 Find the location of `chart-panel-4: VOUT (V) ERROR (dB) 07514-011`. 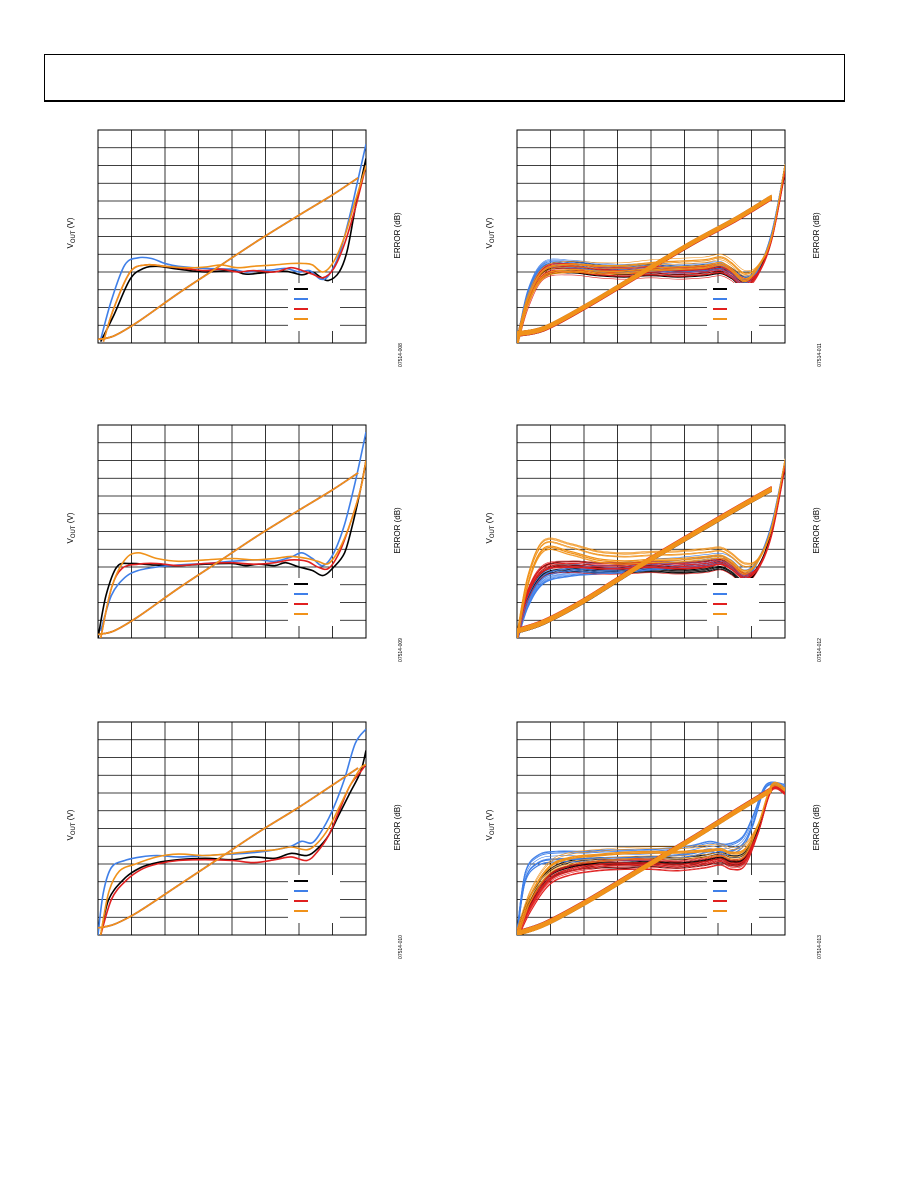

chart-panel-4: VOUT (V) ERROR (dB) 07514-011 is located at coordinates (654, 248).